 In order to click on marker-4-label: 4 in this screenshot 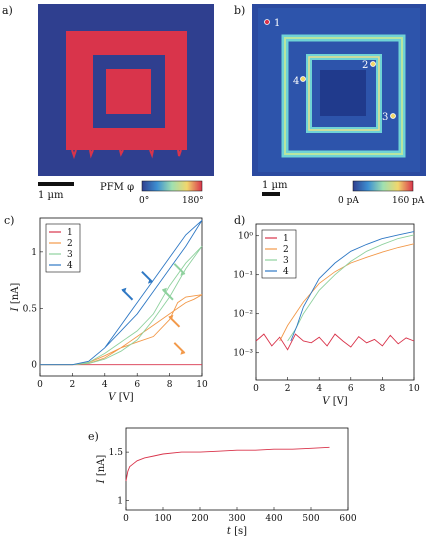, I will do `click(296, 81)`.